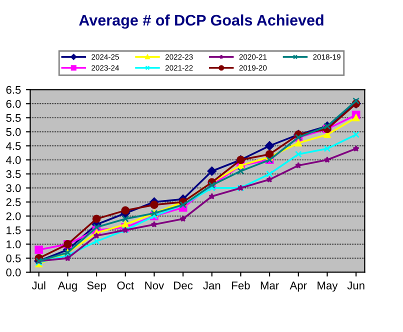 This screenshot has height=332, width=403. What do you see at coordinates (13, 258) in the screenshot?
I see `y-tick-label: 0.5` at bounding box center [13, 258].